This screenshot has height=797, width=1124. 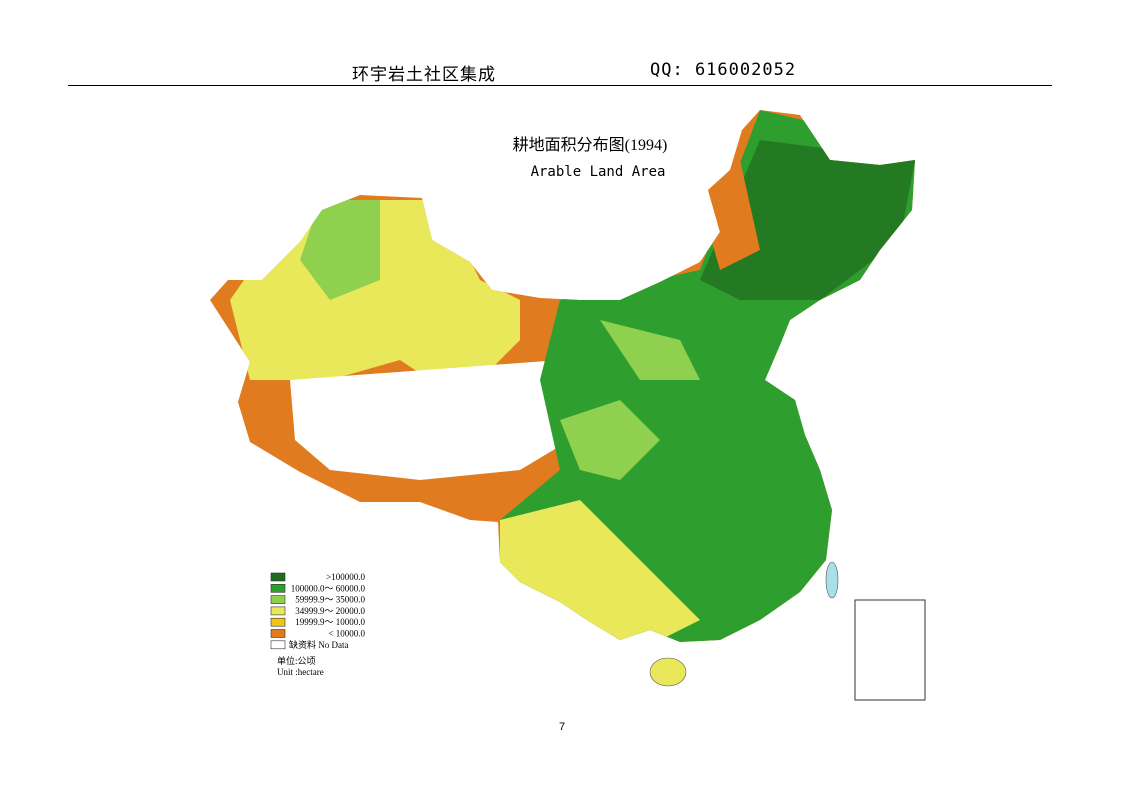 I want to click on map-subtitle: Arable Land Area, so click(x=598, y=172).